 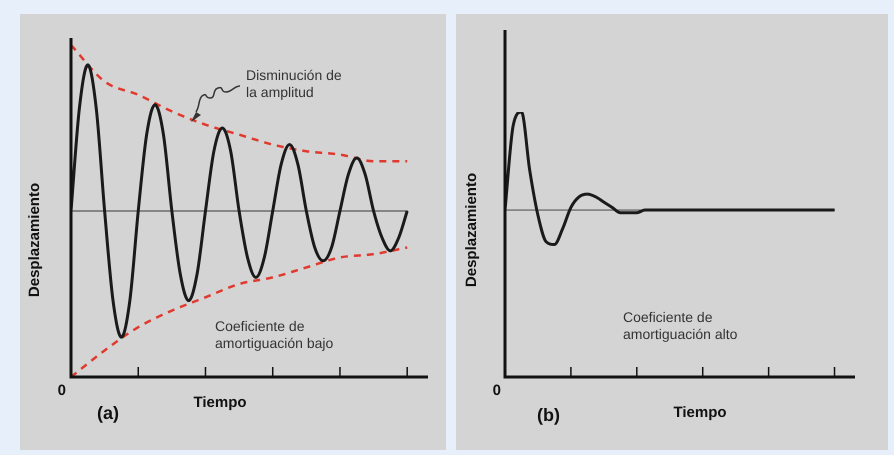 I want to click on annotation: Coeficiente de amortiguación alto, so click(x=680, y=325).